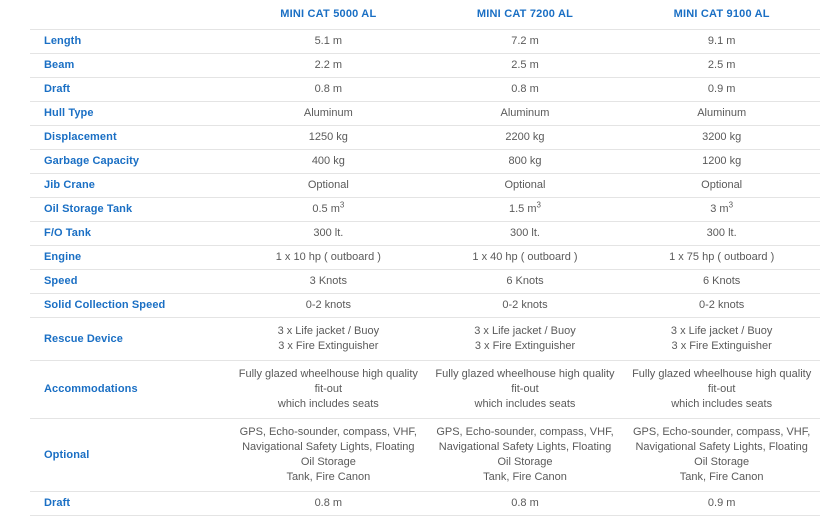 The width and height of the screenshot is (830, 516). Describe the element at coordinates (525, 137) in the screenshot. I see `cell-value: 2200 kg` at that location.